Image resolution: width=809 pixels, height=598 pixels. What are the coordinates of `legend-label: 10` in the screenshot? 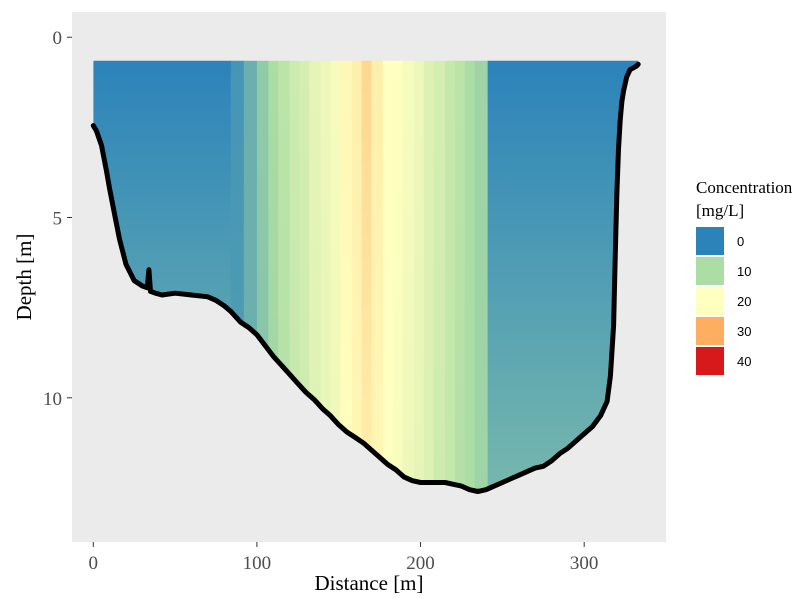 It's located at (744, 271).